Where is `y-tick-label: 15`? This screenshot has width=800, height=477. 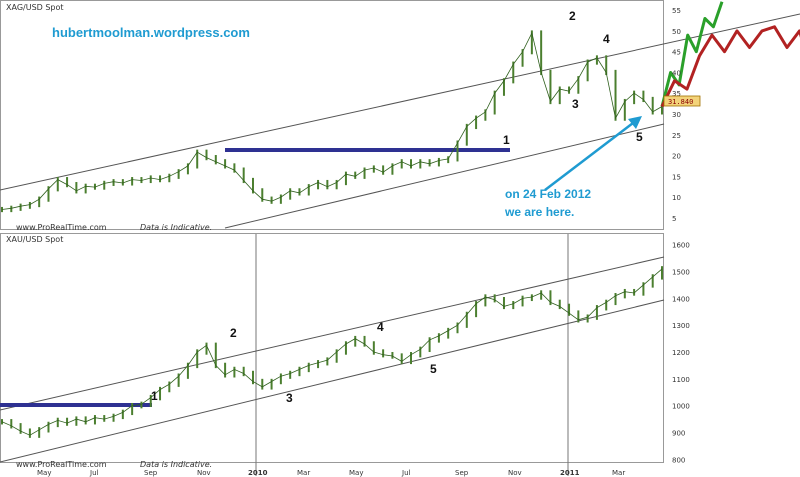 y-tick-label: 15 is located at coordinates (676, 177).